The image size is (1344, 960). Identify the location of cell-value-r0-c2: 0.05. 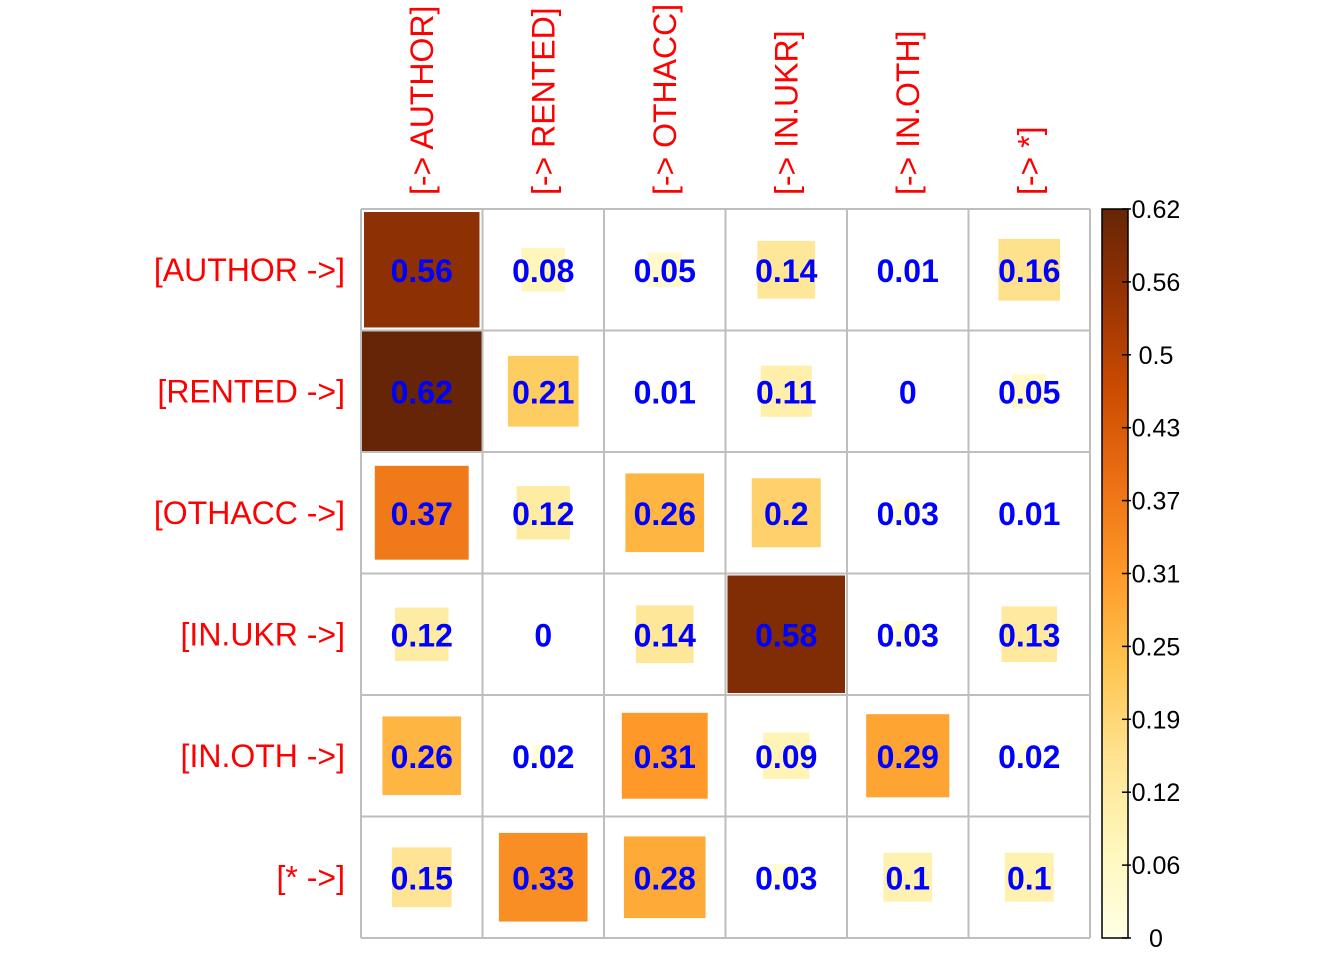
(665, 271).